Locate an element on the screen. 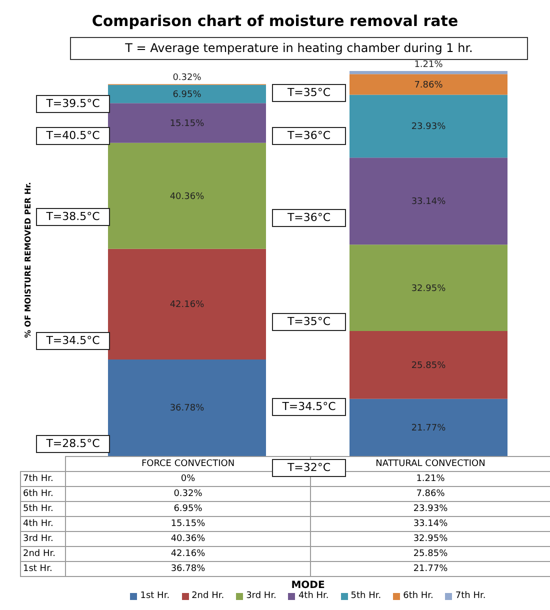 Image resolution: width=550 pixels, height=610 pixels. text: 33.14% is located at coordinates (428, 202).